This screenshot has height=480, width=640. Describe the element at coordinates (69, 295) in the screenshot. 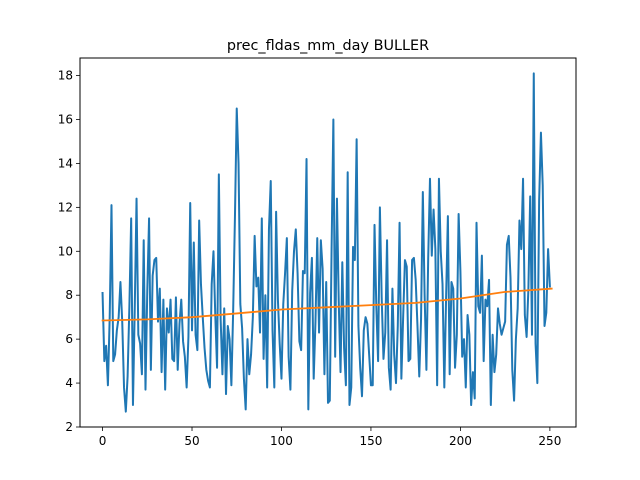

I see `y-tick-label: 8` at that location.